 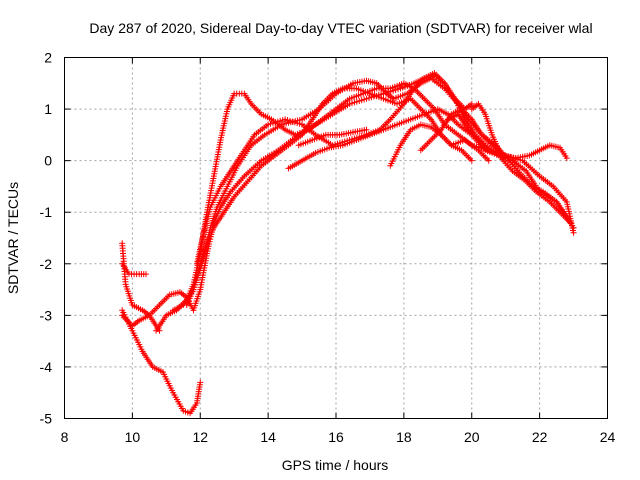 I want to click on y-tick-label: -1, so click(x=46, y=212).